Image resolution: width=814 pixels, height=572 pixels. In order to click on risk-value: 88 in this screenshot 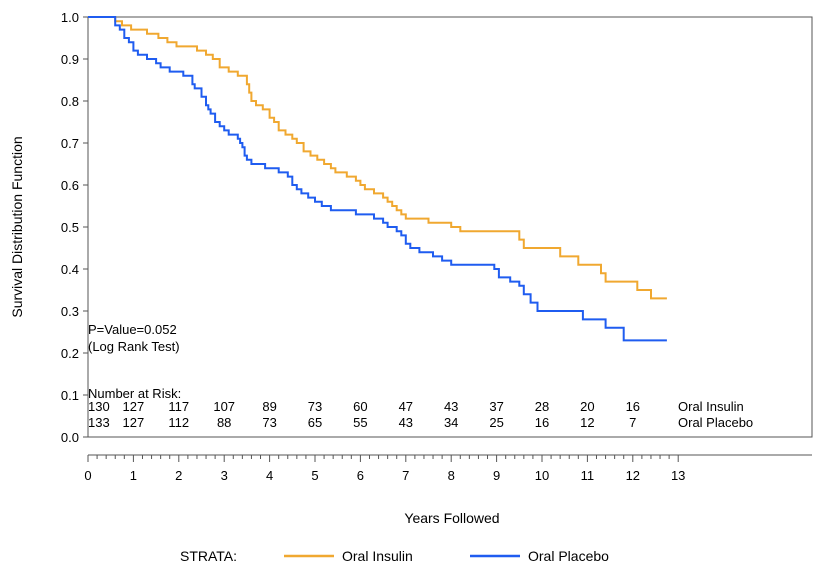, I will do `click(224, 422)`.